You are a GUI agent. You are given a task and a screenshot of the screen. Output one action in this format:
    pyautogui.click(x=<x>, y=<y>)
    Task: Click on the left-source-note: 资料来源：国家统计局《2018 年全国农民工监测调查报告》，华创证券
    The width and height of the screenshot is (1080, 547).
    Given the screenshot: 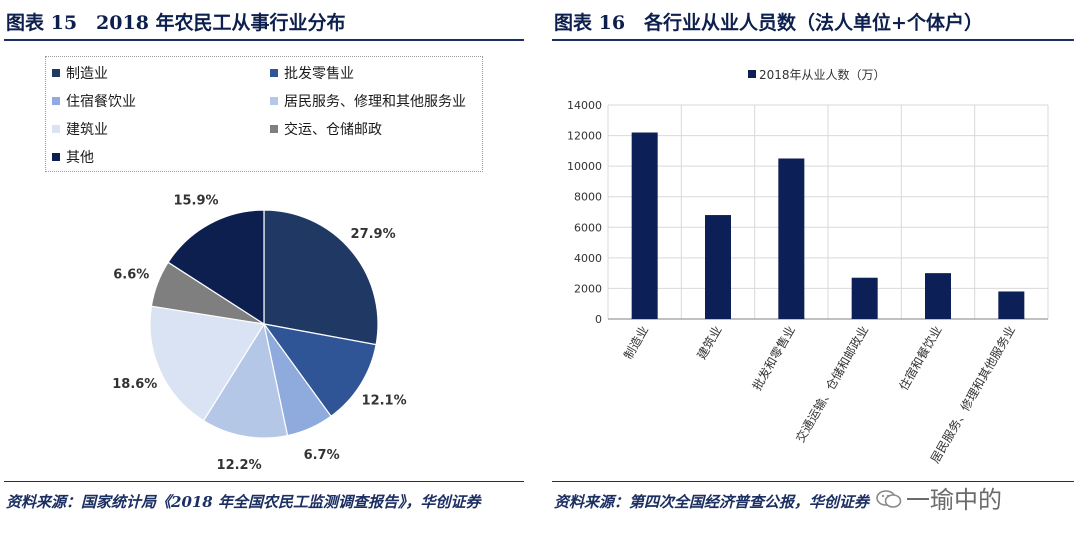 What is the action you would take?
    pyautogui.click(x=243, y=502)
    